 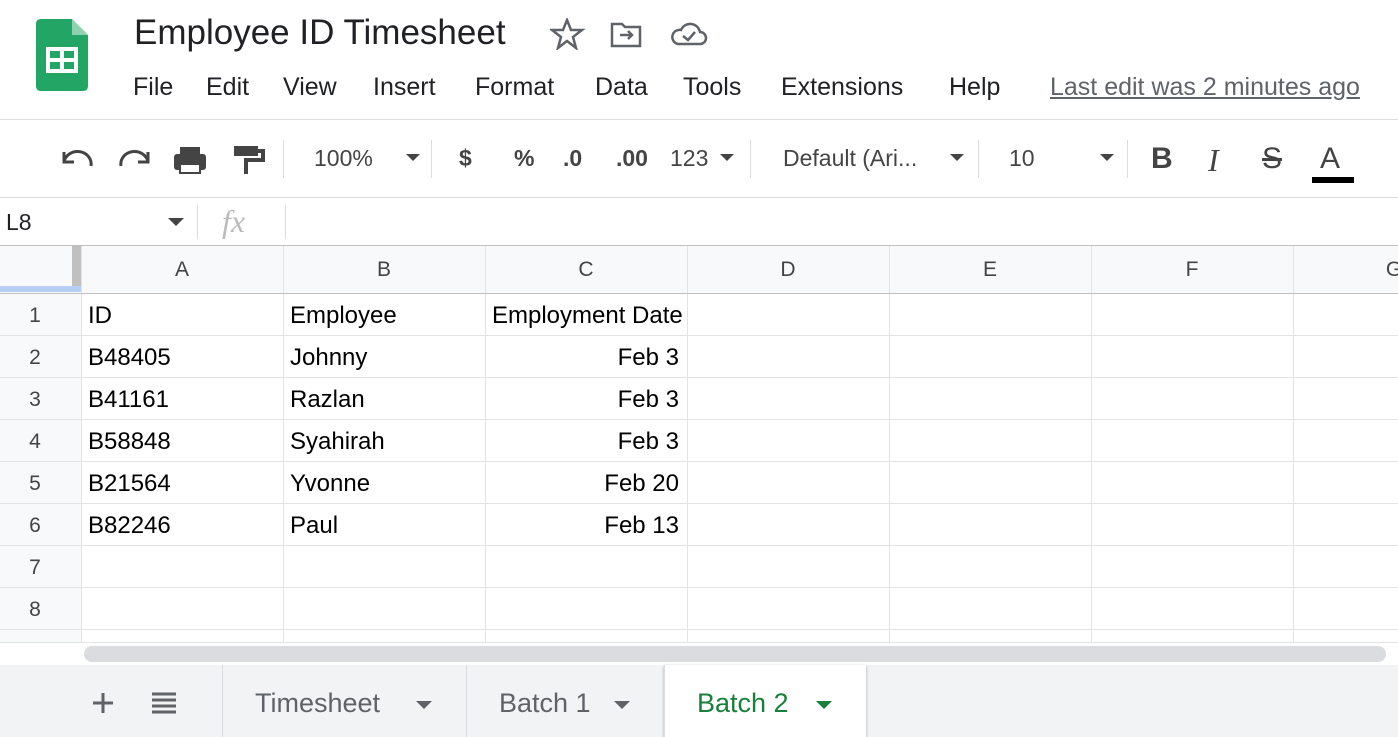 What do you see at coordinates (337, 441) in the screenshot?
I see `cell: Syahirah` at bounding box center [337, 441].